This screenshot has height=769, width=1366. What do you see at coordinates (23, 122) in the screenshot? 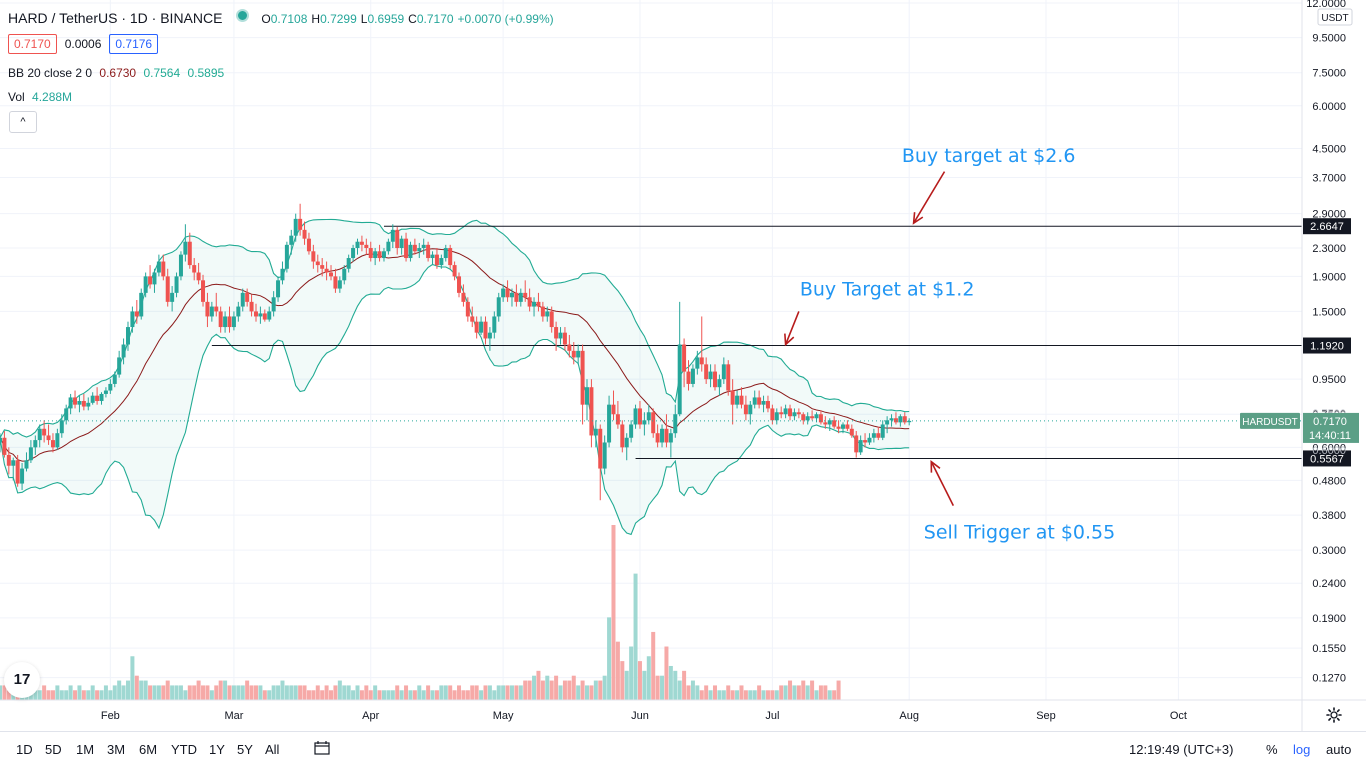
I see `collapse-legend-button: ^` at bounding box center [23, 122].